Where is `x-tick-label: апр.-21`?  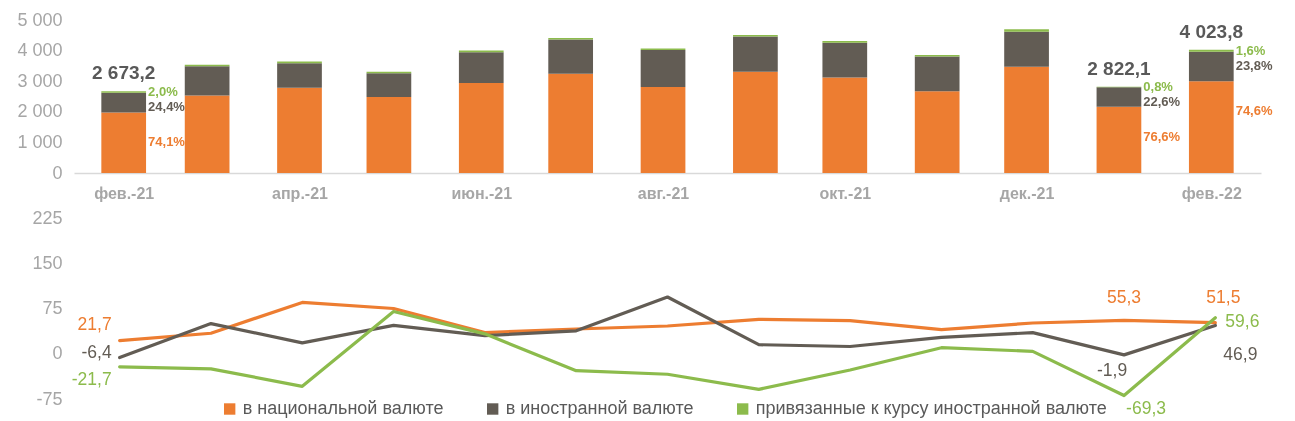 x-tick-label: апр.-21 is located at coordinates (300, 193).